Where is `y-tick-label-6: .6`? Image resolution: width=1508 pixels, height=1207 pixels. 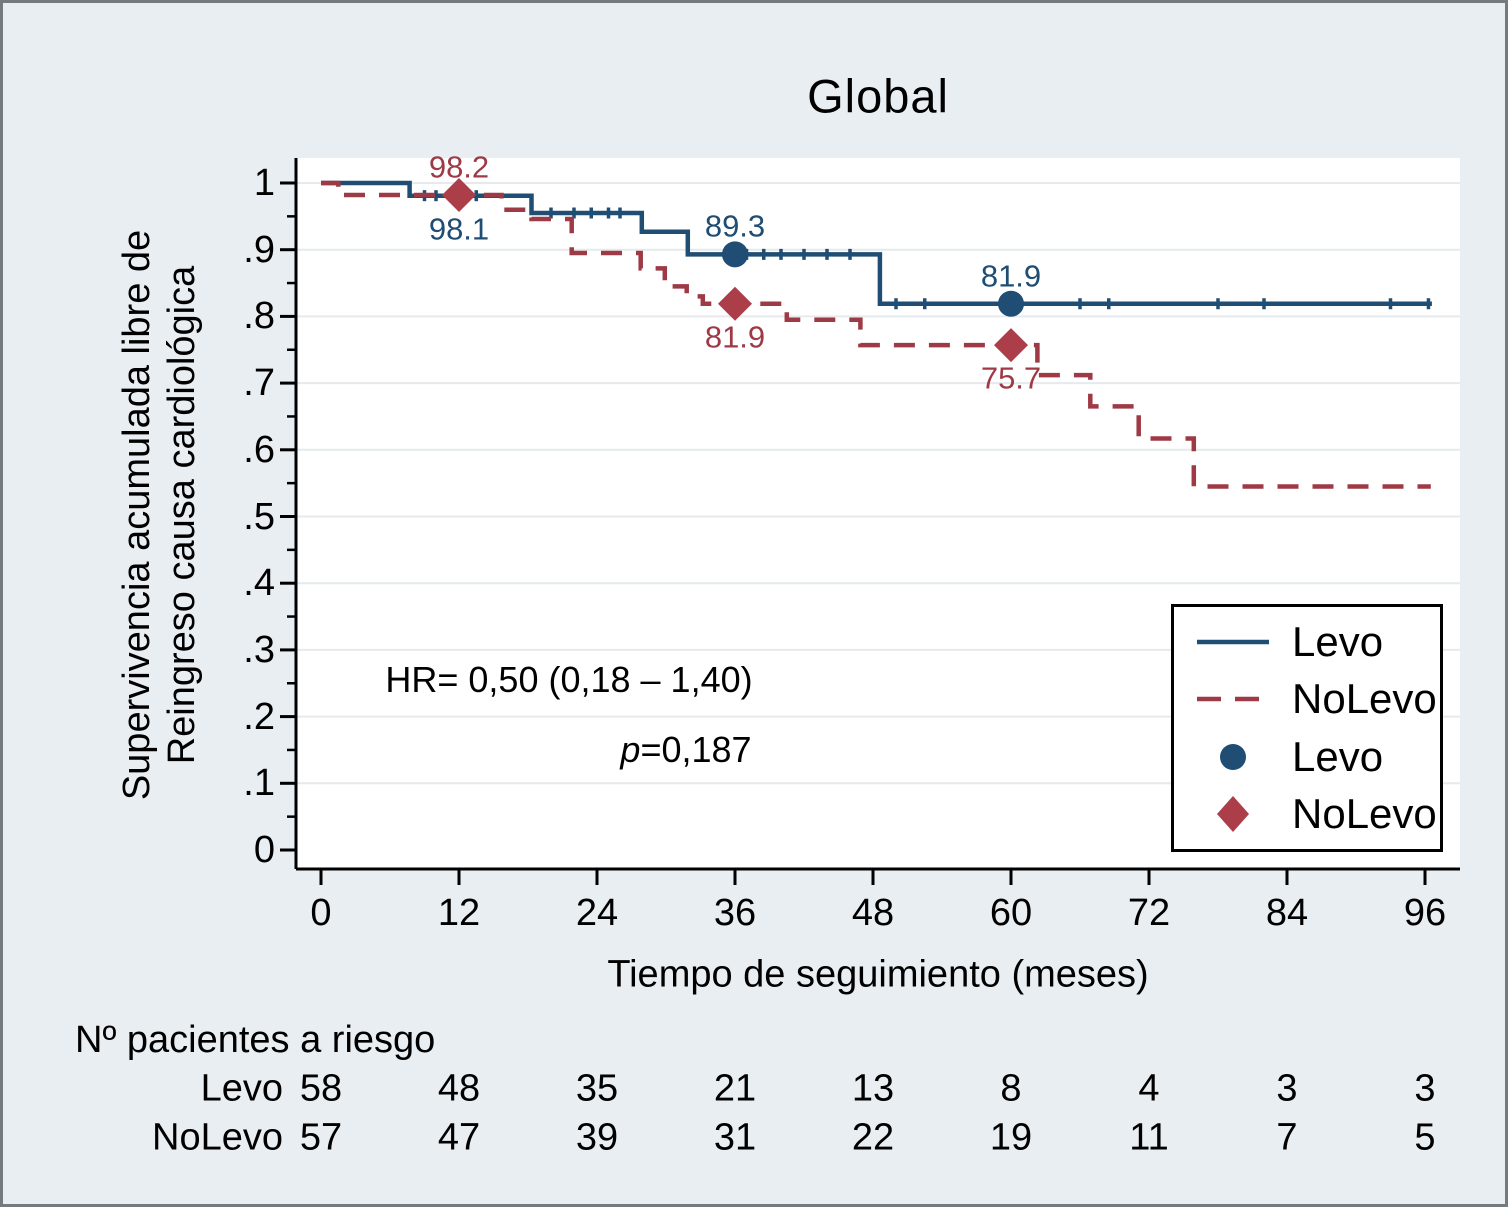 y-tick-label-6: .6 is located at coordinates (259, 449).